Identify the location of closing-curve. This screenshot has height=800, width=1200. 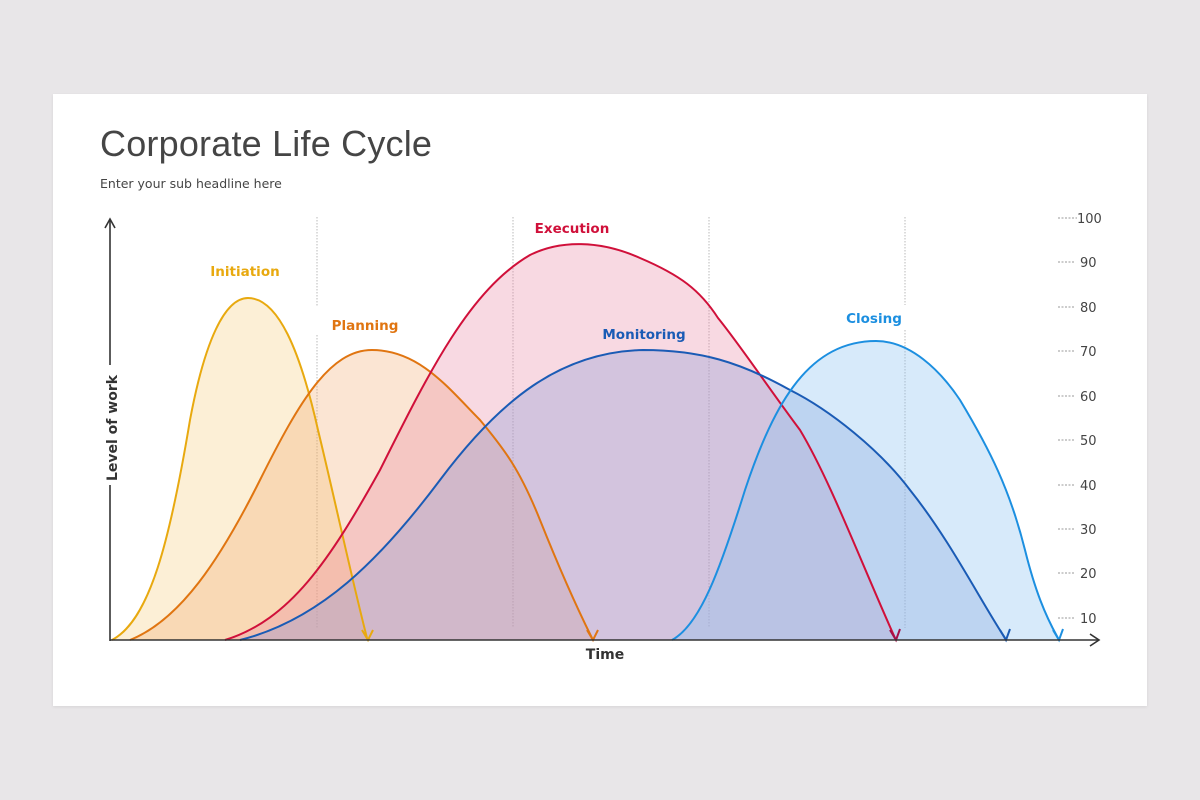
(865, 490).